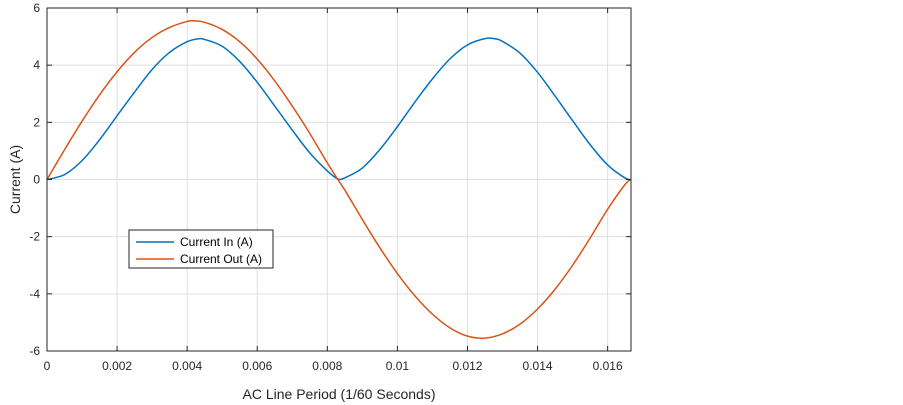 The width and height of the screenshot is (903, 405). I want to click on x-tick-label: 0.012, so click(467, 366).